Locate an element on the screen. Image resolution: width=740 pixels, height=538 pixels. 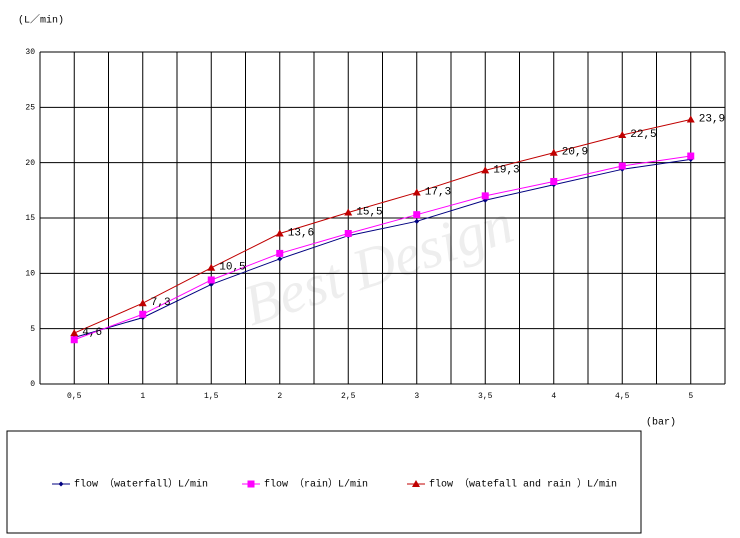
y-unit-label: (L／min) is located at coordinates (41, 20).